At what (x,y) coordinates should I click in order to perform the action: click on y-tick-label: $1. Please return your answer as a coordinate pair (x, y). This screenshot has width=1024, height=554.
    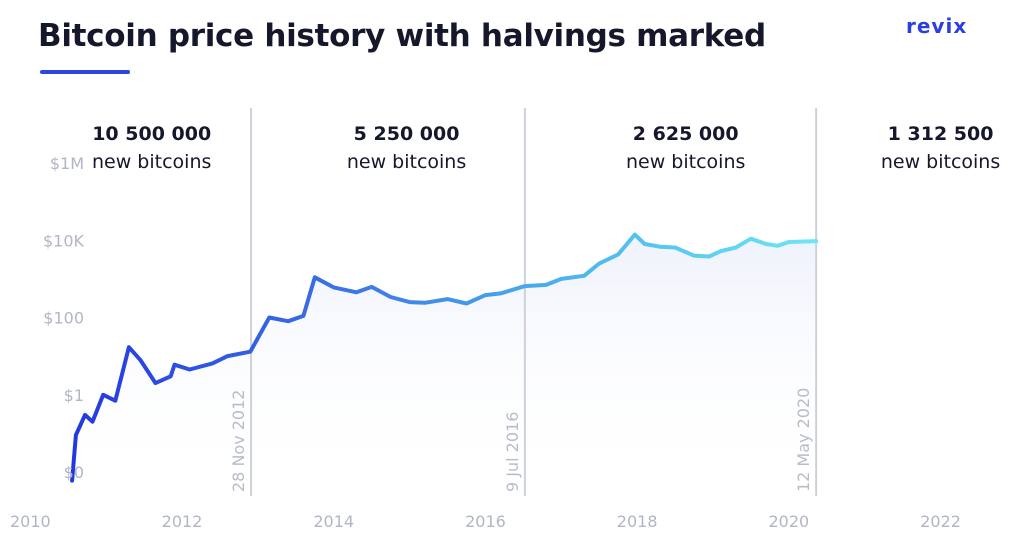
    Looking at the image, I should click on (74, 395).